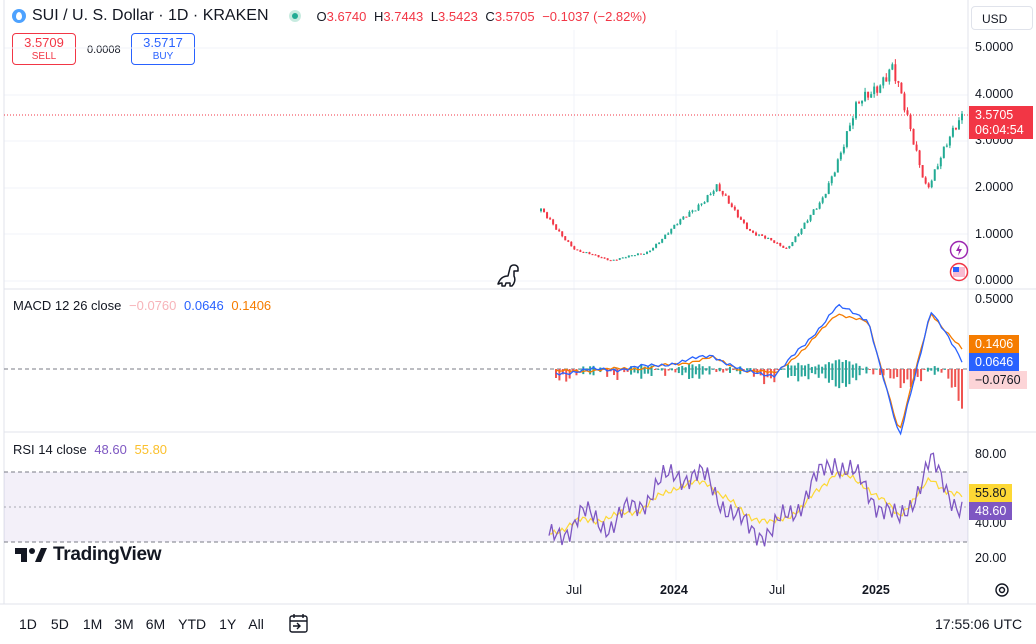  Describe the element at coordinates (28, 624) in the screenshot. I see `timeframe-1d: 1D` at that location.